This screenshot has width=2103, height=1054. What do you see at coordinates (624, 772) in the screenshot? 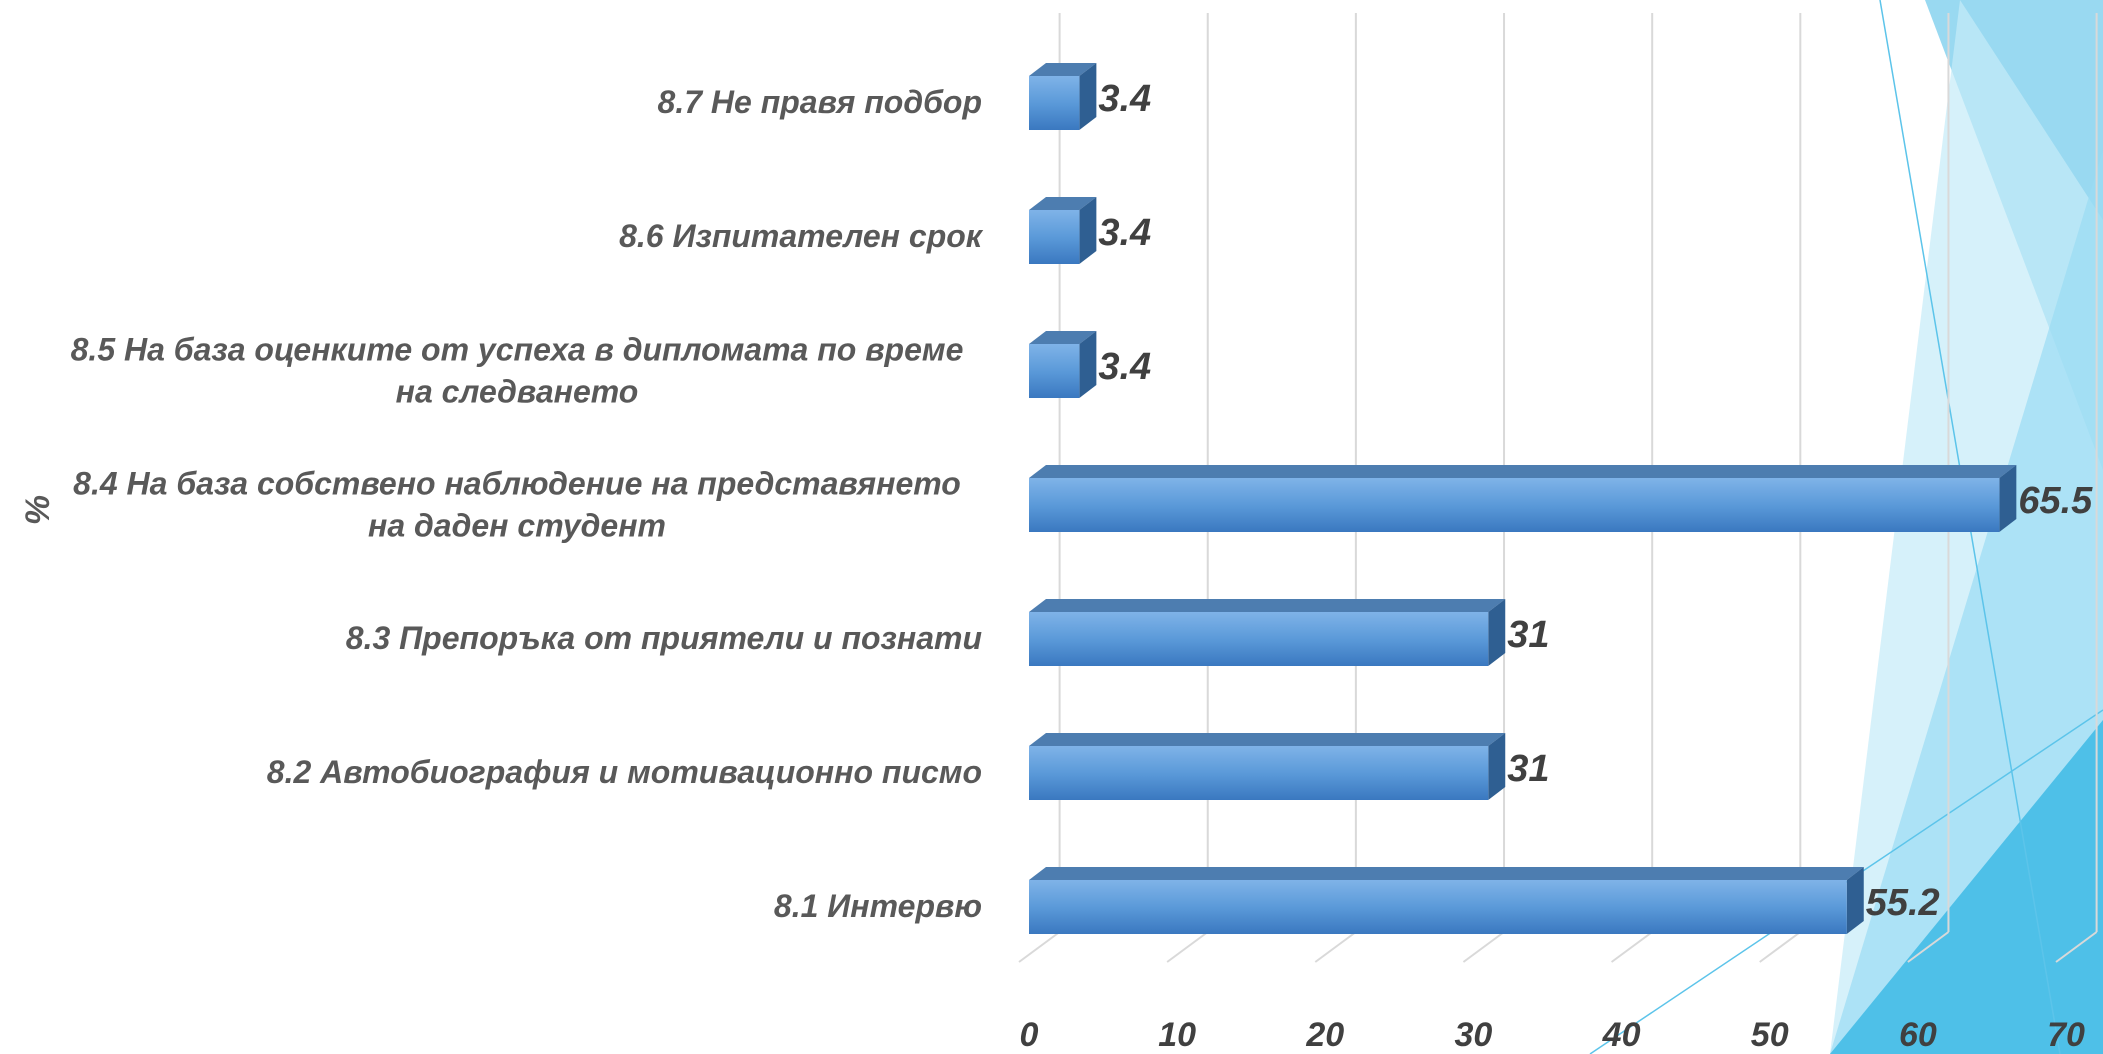
I see `category-label: 8.2 Автобиография и мотивационно писмо` at bounding box center [624, 772].